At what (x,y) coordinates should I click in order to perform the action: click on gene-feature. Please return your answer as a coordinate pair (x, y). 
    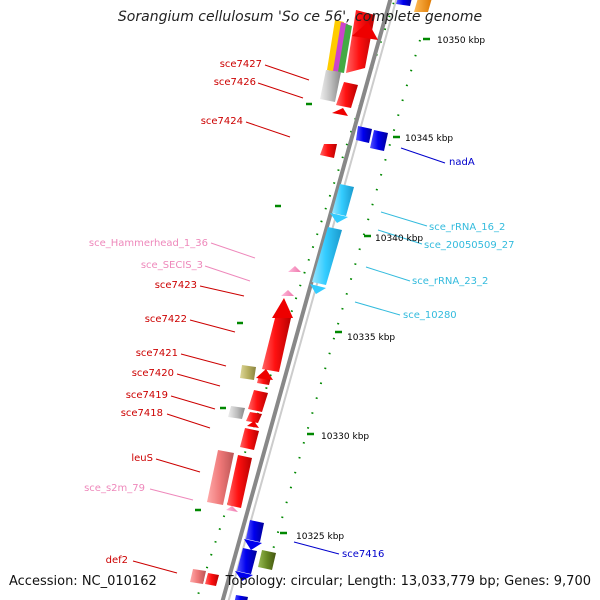
    Looking at the image, I should click on (345, 48).